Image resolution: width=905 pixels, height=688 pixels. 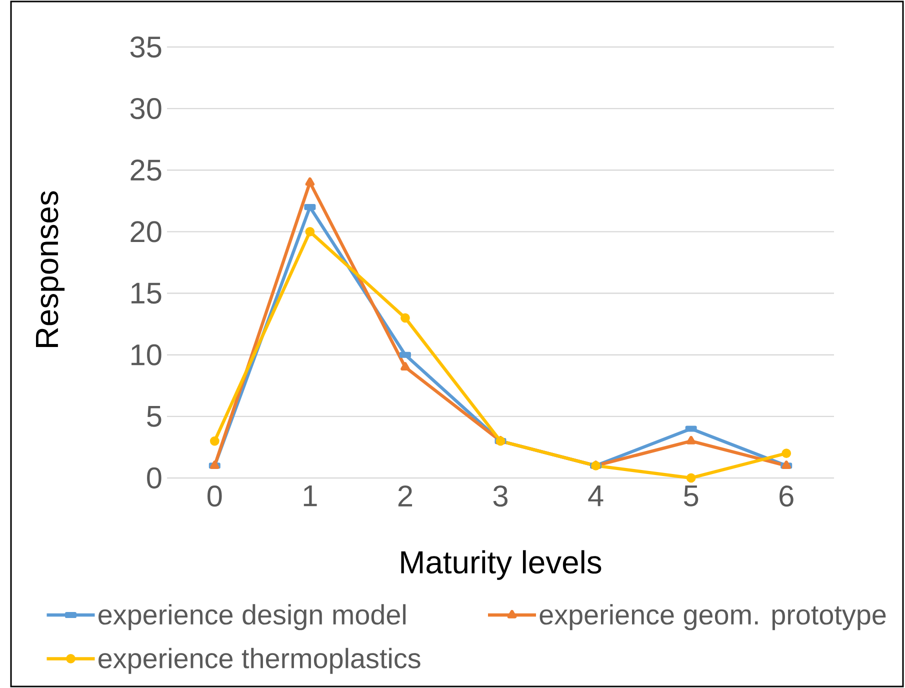 What do you see at coordinates (787, 496) in the screenshot?
I see `x-tick-label: 6` at bounding box center [787, 496].